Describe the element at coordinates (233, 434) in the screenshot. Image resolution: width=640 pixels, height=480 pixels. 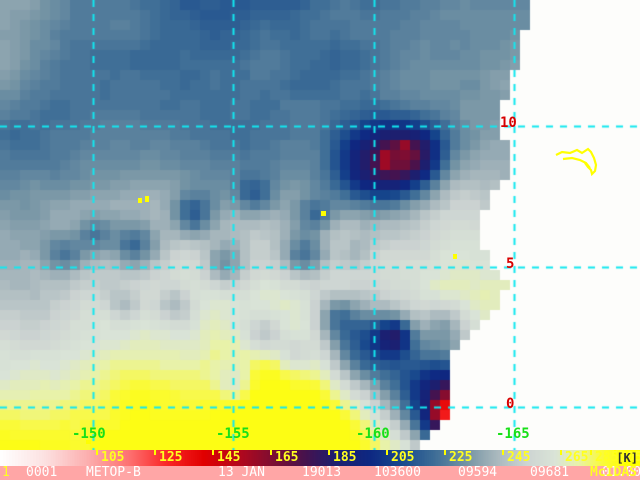
I see `lon-label-155: -155` at that location.